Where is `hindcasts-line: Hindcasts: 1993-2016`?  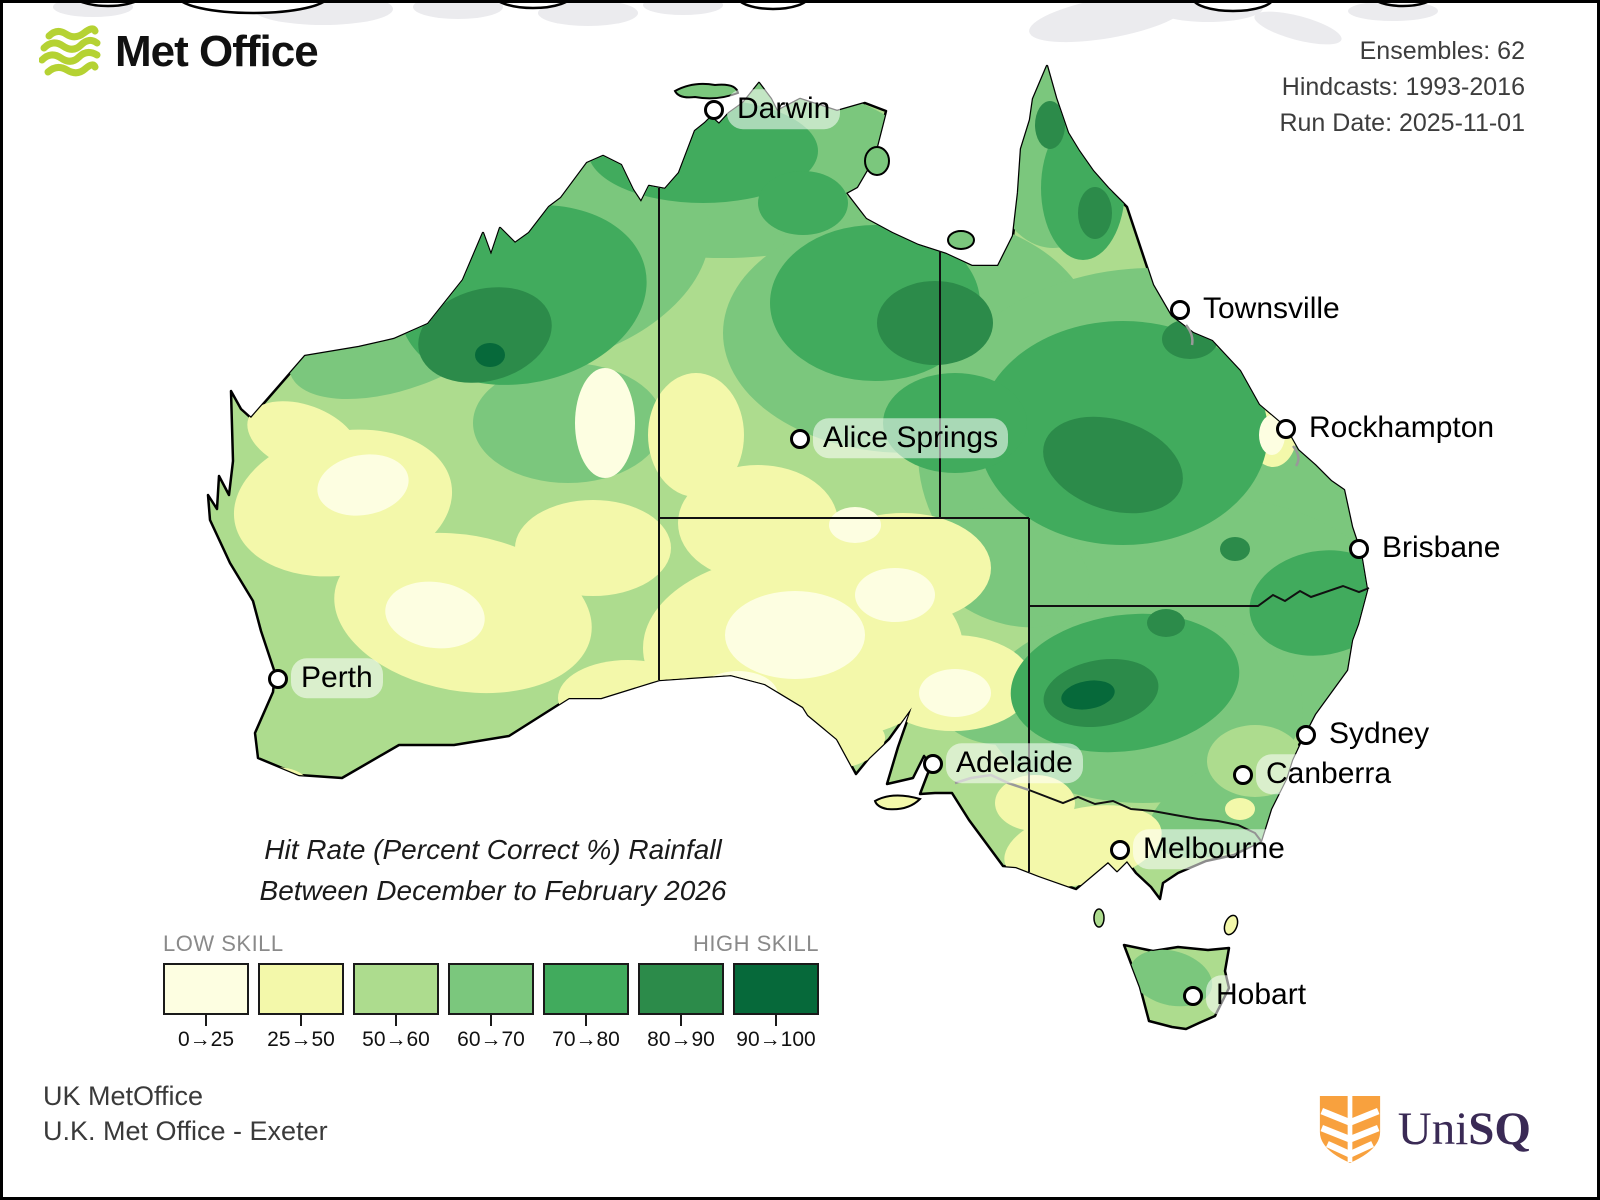
hindcasts-line: Hindcasts: 1993-2016 is located at coordinates (1403, 87).